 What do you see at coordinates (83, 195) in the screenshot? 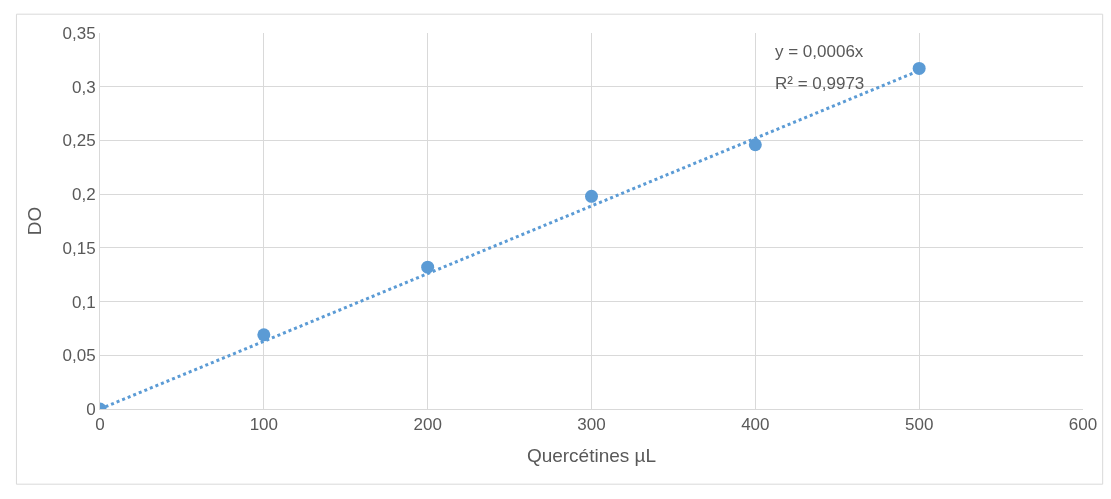
I see `y-tick-label: 0,2` at bounding box center [83, 195].